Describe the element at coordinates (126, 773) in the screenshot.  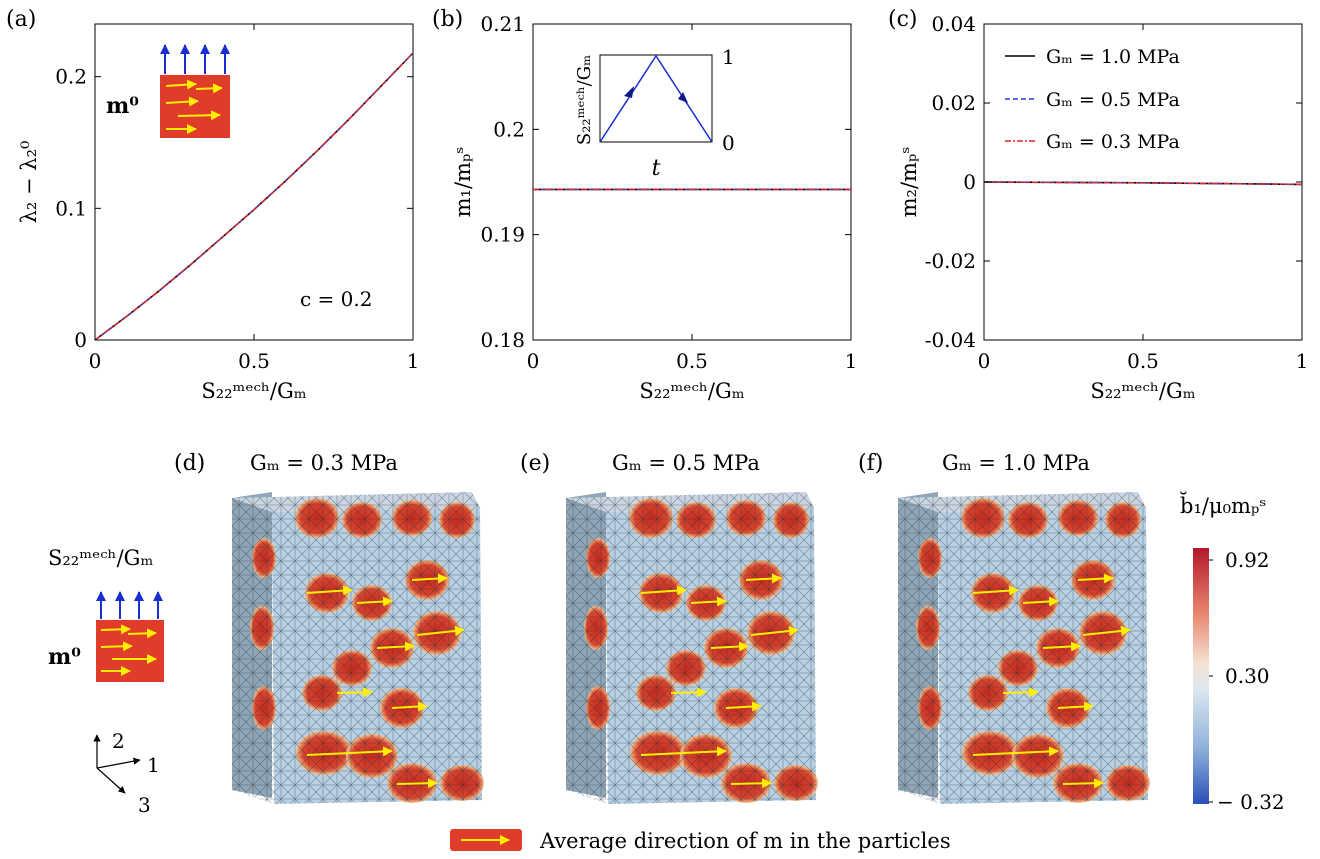
I see `axes-triad: 2 1 3` at that location.